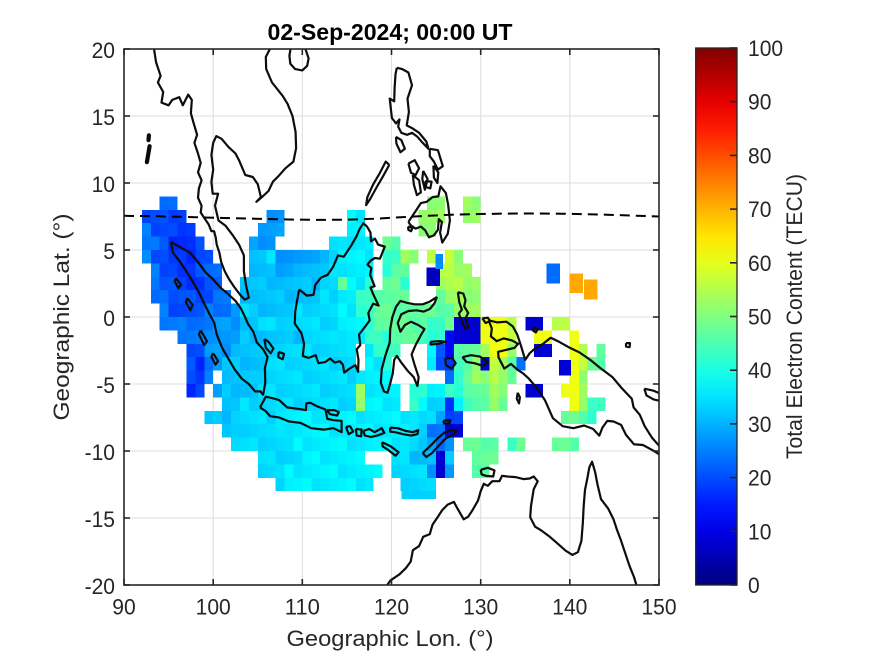  What do you see at coordinates (61, 317) in the screenshot?
I see `svg-text: Geographic Lat. (°)` at bounding box center [61, 317].